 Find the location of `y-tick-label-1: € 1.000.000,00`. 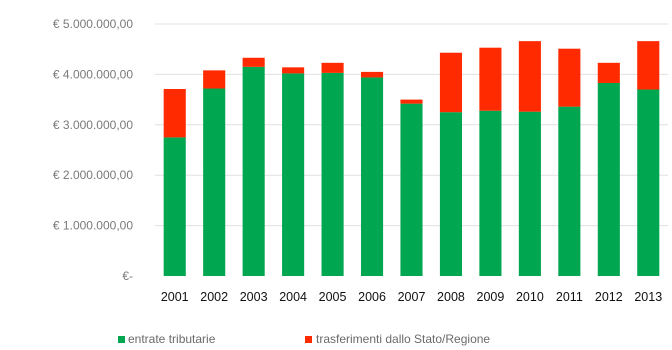

y-tick-label-1: € 1.000.000,00 is located at coordinates (93, 226).